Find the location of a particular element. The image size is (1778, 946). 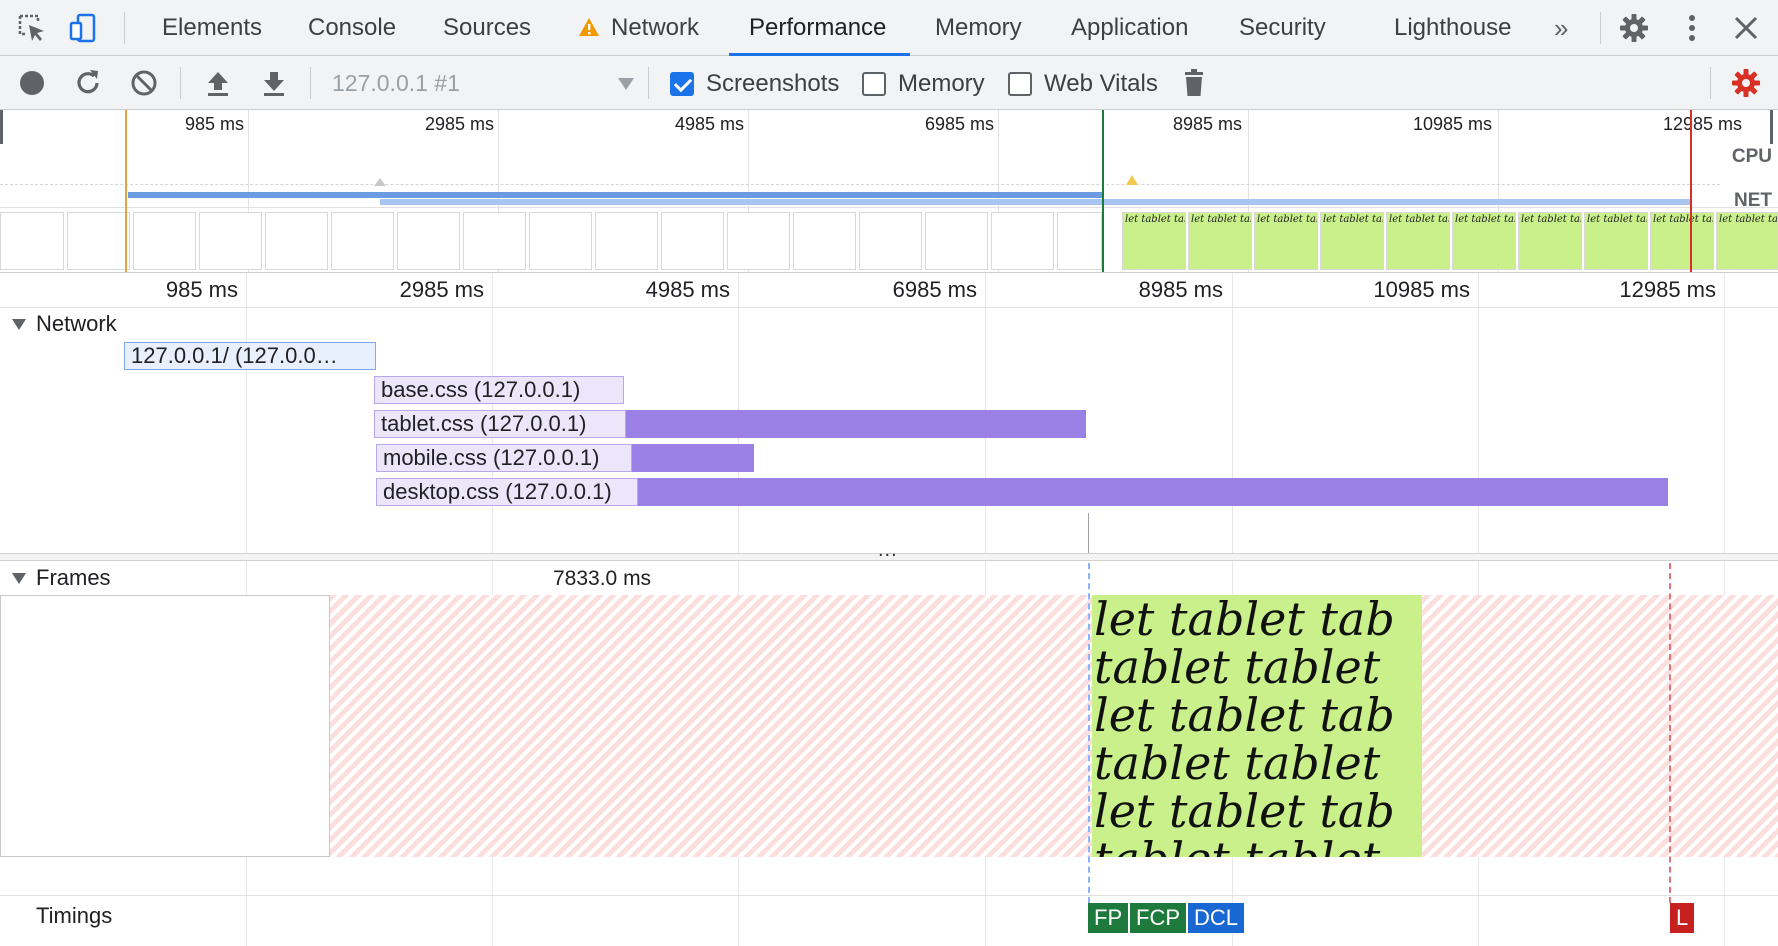

kebab-menu-icon is located at coordinates (1692, 28).